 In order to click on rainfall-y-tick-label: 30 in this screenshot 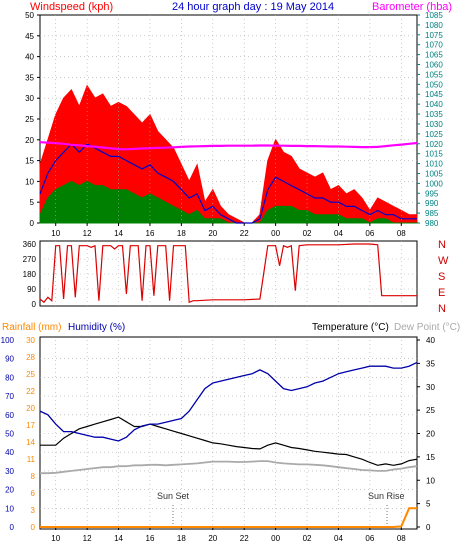, I will do `click(30, 340)`.